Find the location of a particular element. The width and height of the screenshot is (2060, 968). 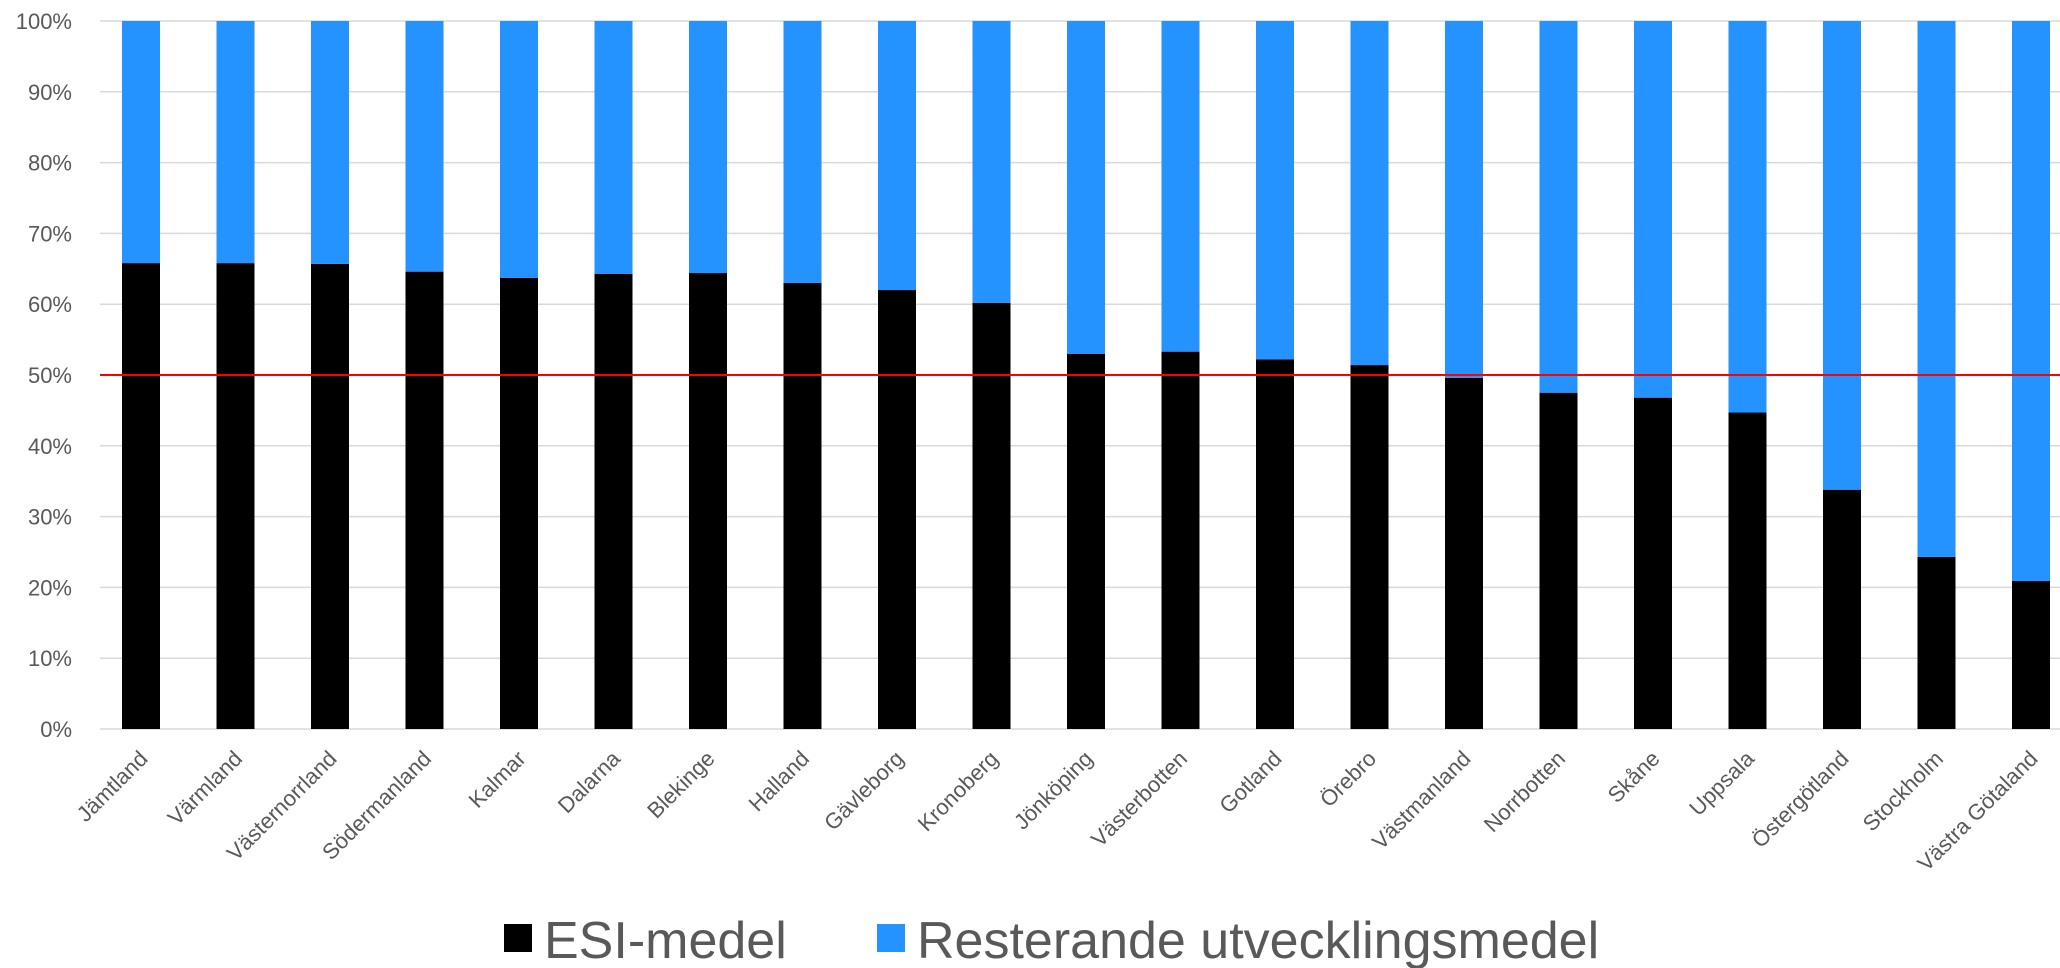

x-tick-label: Norrbotten is located at coordinates (1524, 791).